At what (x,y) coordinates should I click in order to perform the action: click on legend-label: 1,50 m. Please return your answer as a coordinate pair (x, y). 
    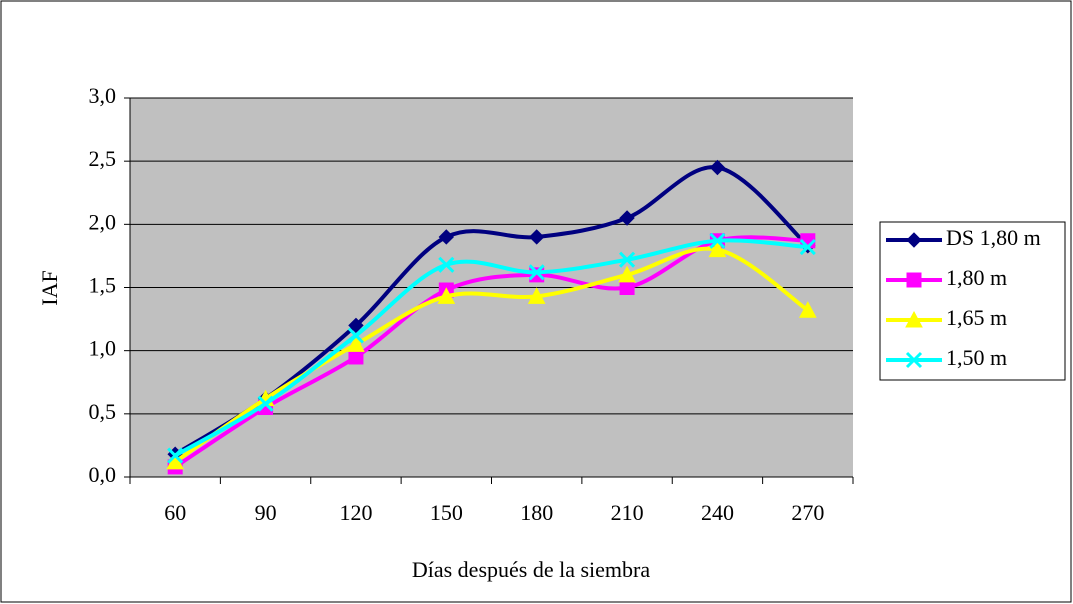
    Looking at the image, I should click on (976, 357).